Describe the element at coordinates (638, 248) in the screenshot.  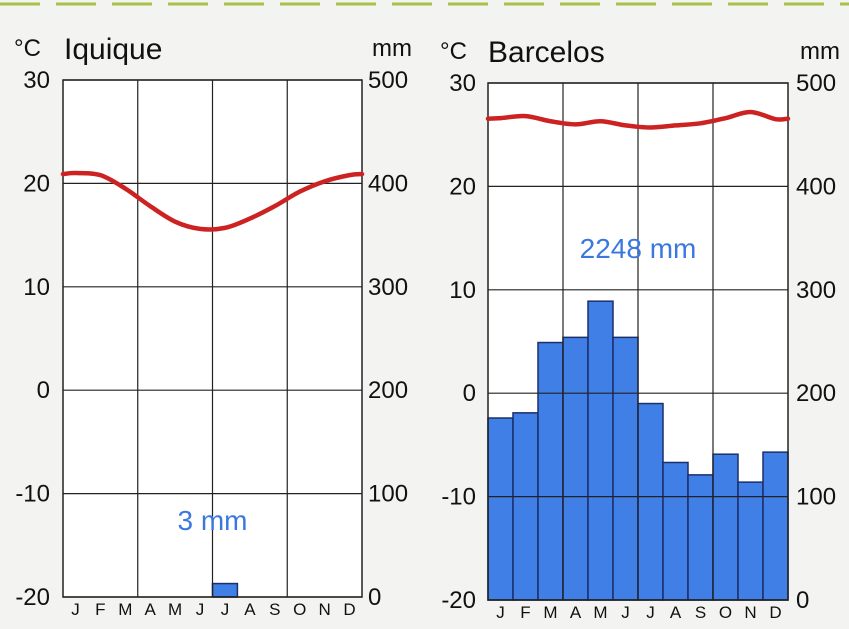
I see `annual-precip-label: 2248 mm` at that location.